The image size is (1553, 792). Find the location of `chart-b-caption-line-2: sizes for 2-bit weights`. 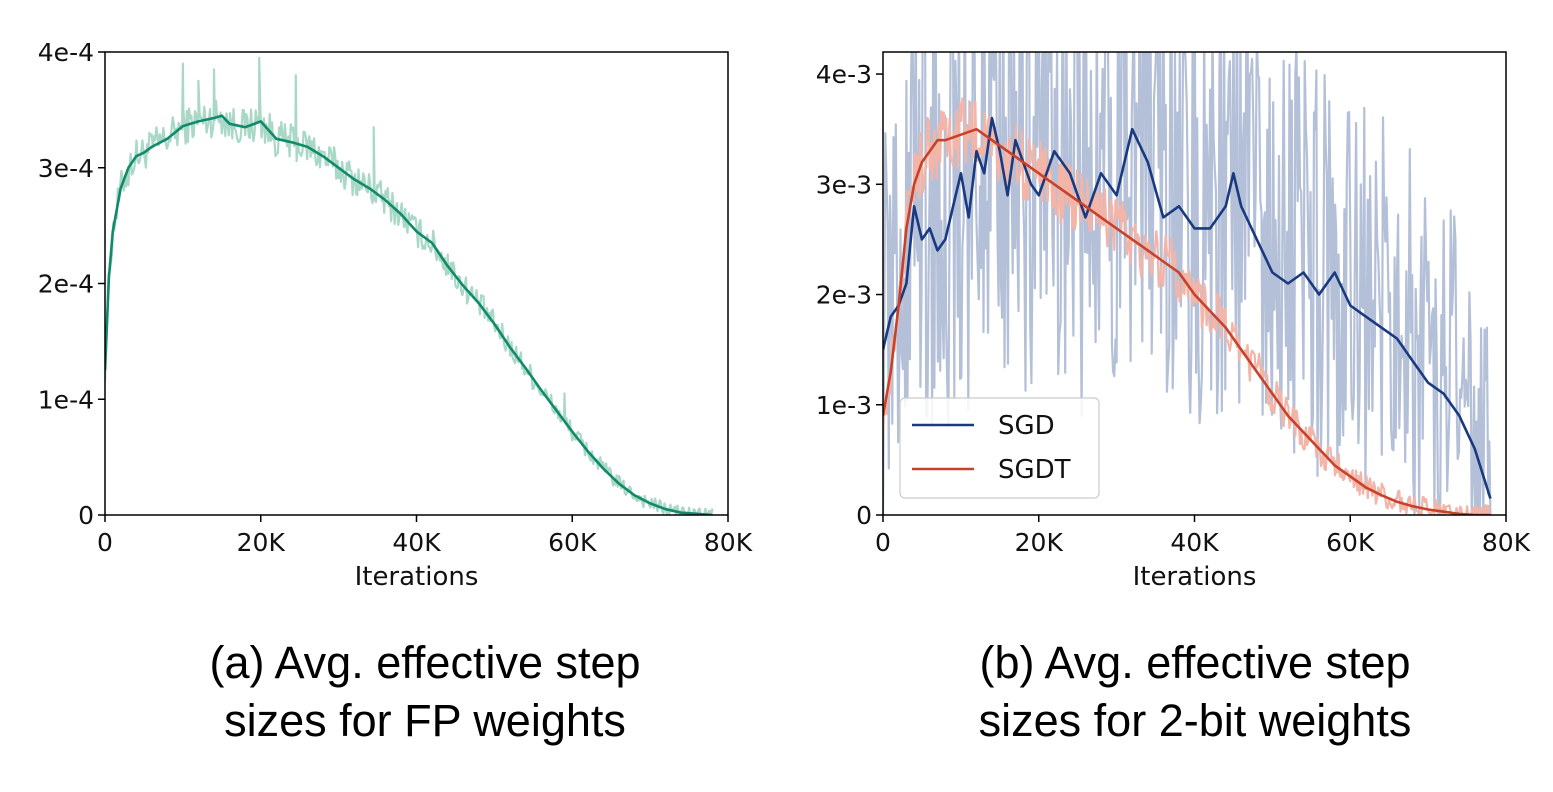

chart-b-caption-line-2: sizes for 2-bit weights is located at coordinates (1195, 720).